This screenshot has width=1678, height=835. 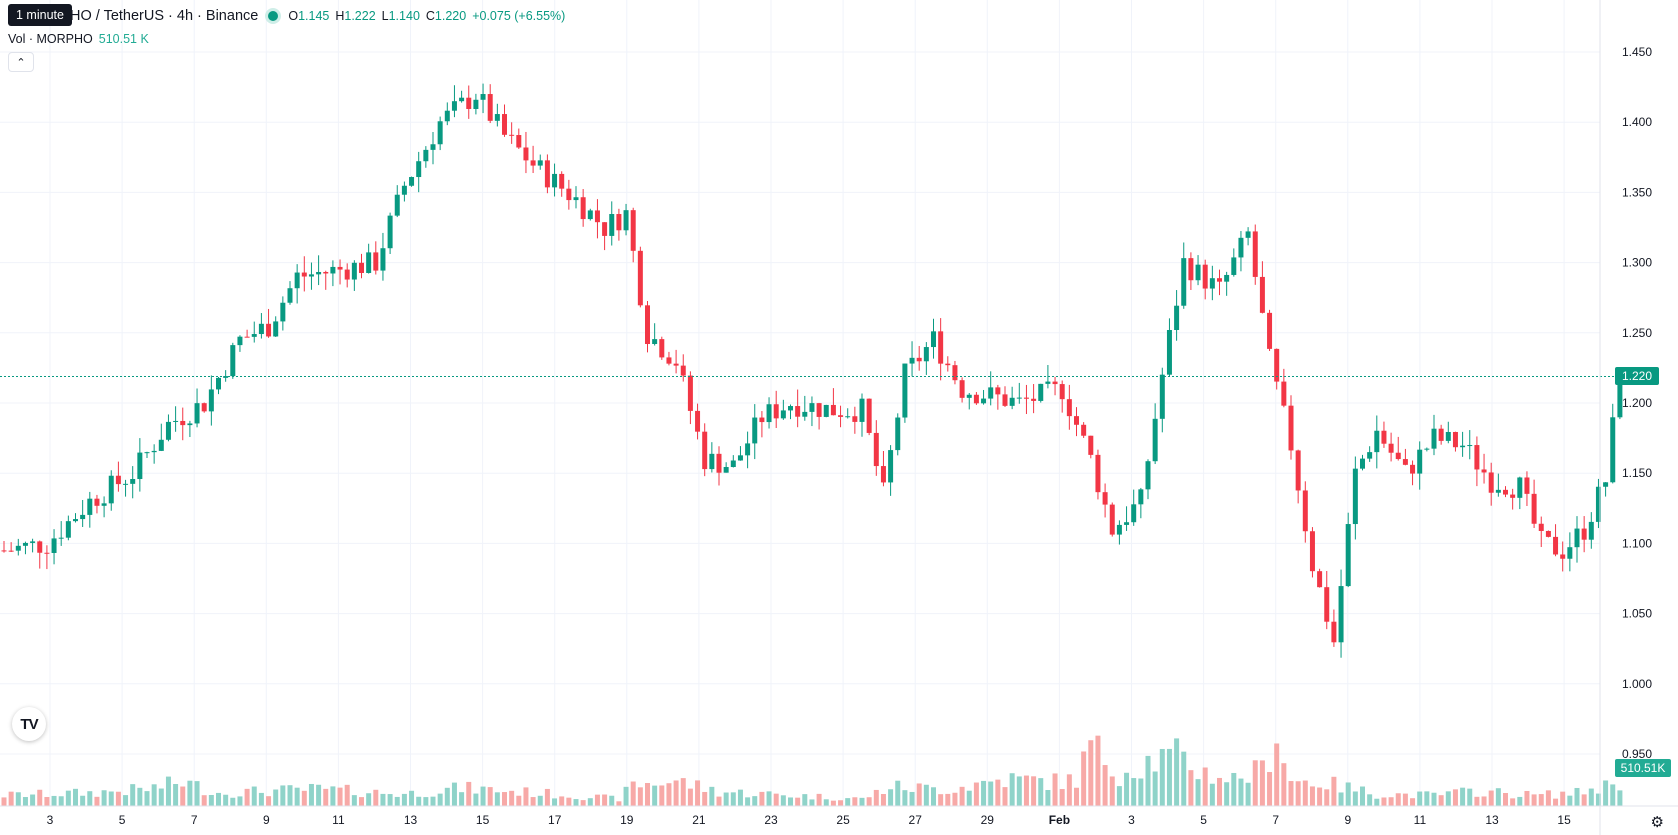 What do you see at coordinates (1637, 684) in the screenshot?
I see `y-tick-label: 1.000` at bounding box center [1637, 684].